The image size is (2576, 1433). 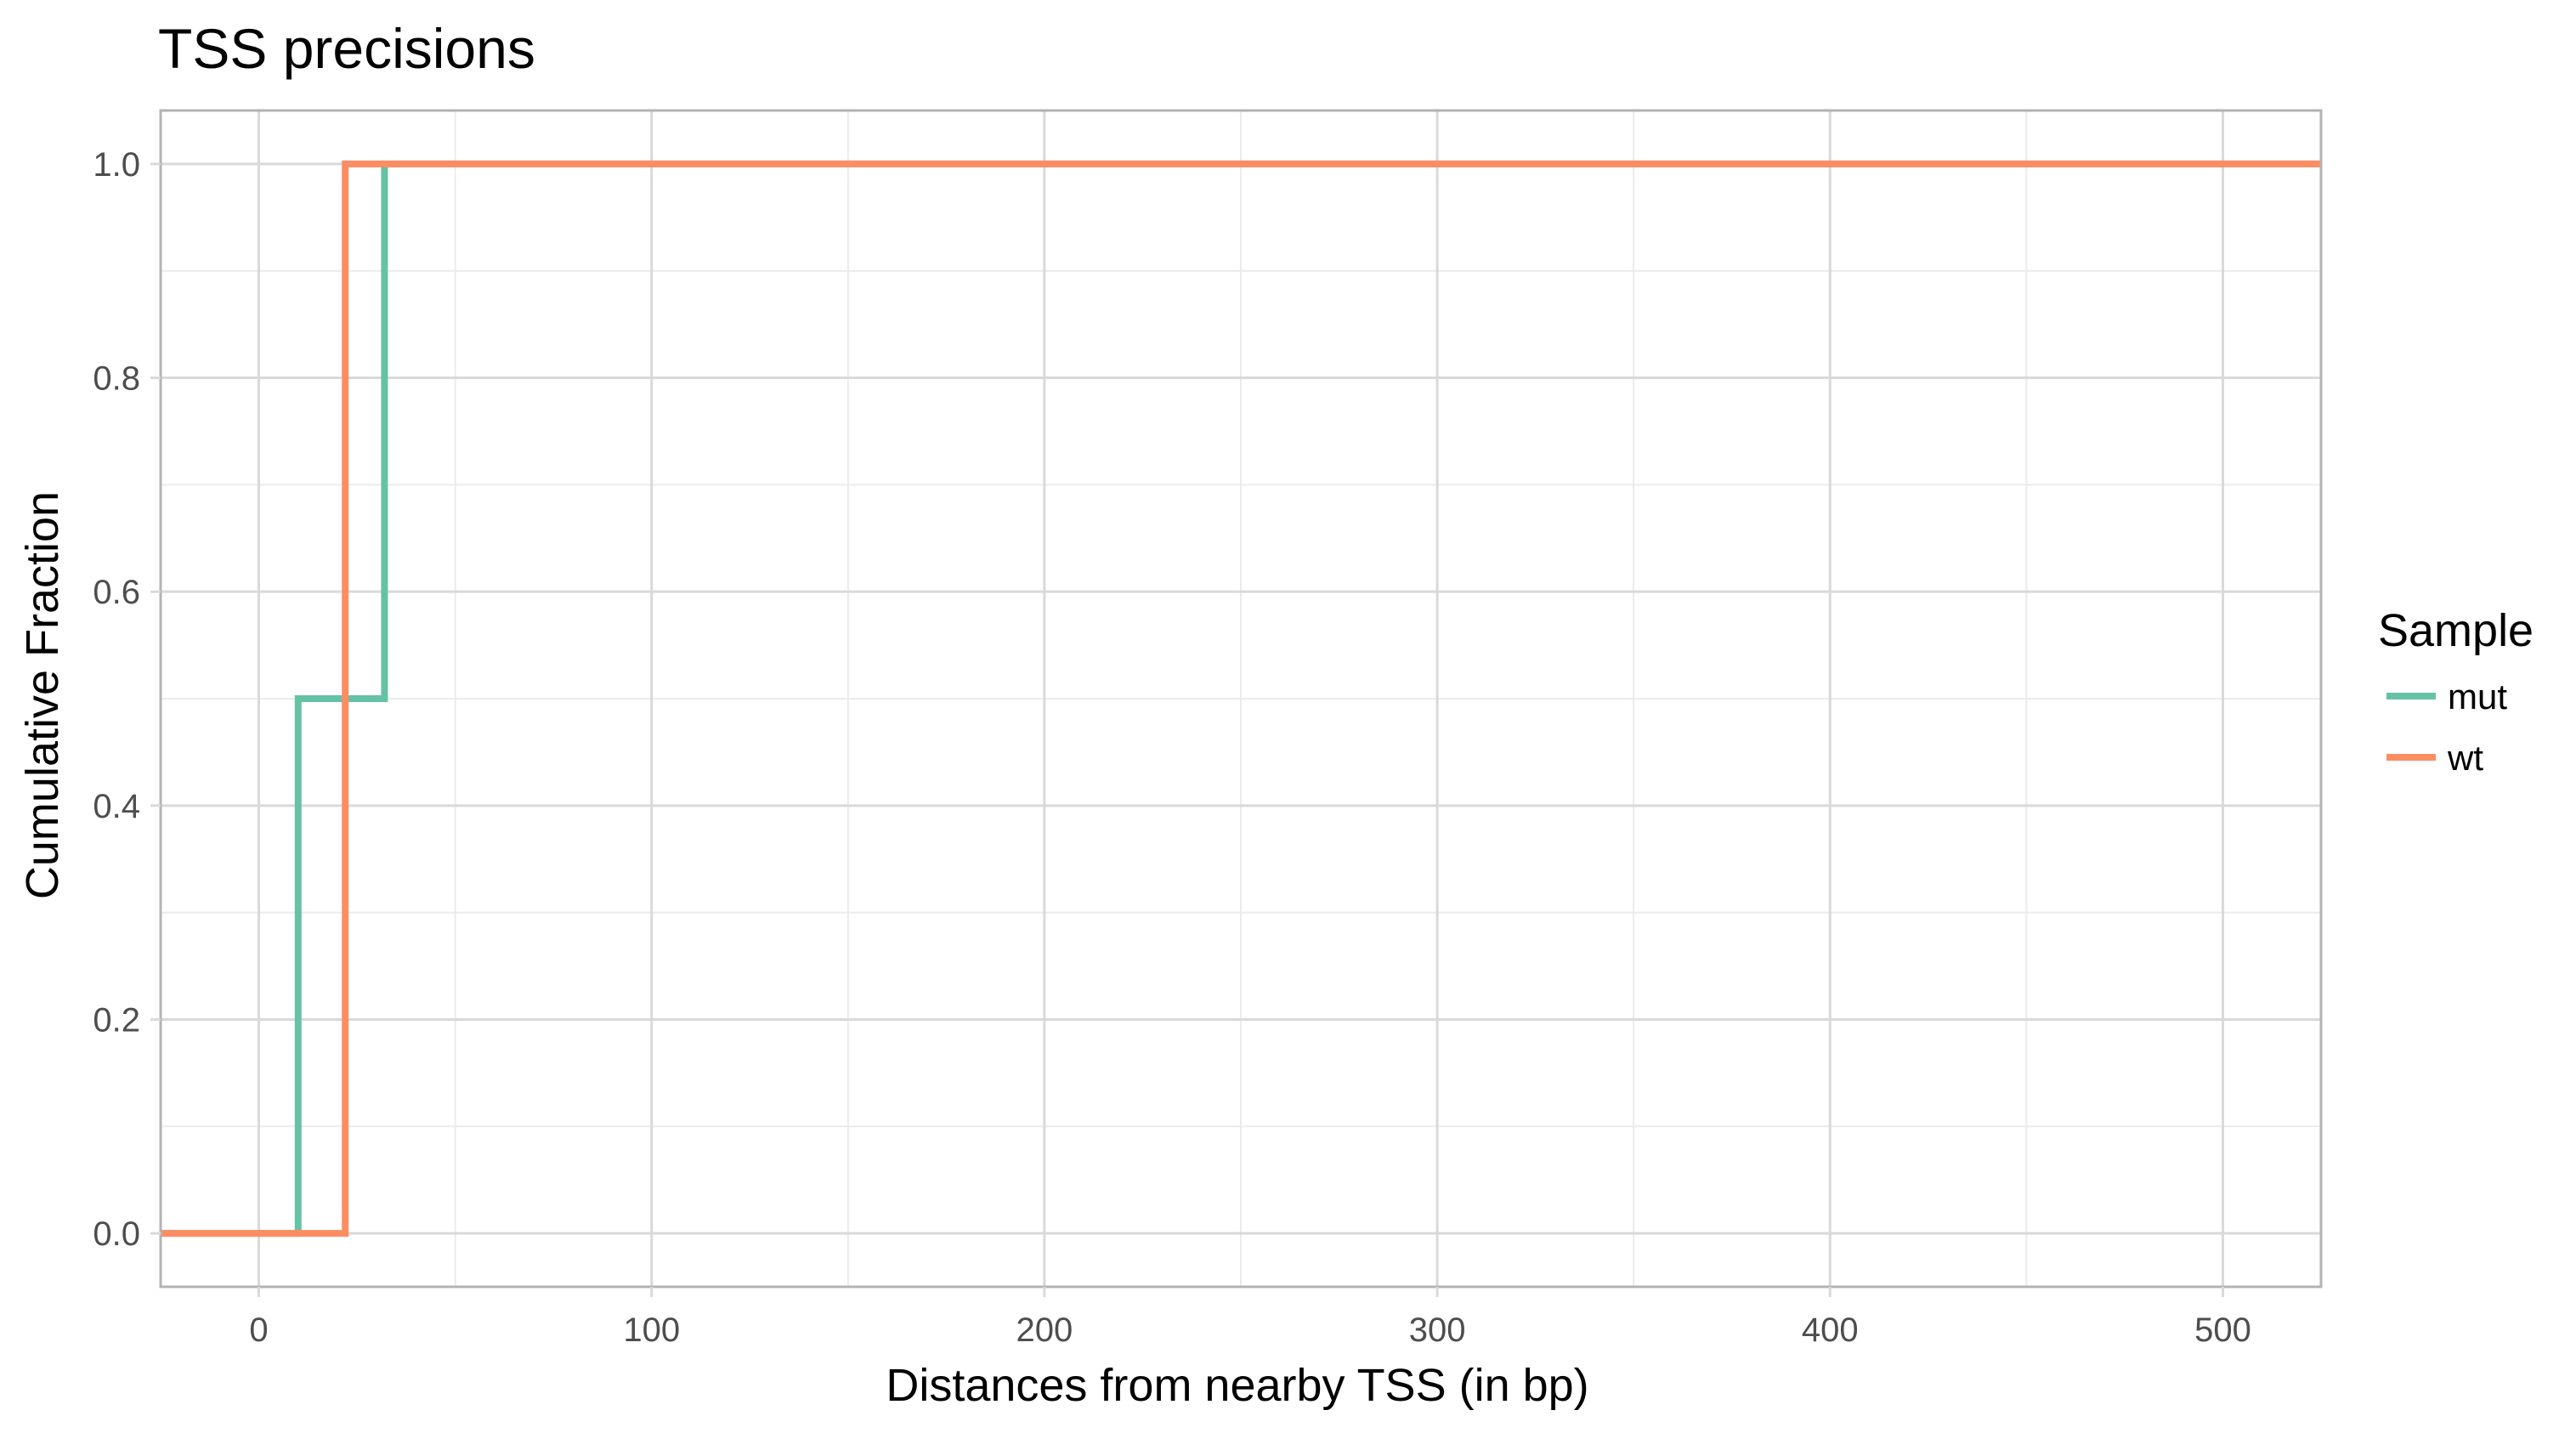 I want to click on x-tick-label: 500, so click(x=2222, y=1330).